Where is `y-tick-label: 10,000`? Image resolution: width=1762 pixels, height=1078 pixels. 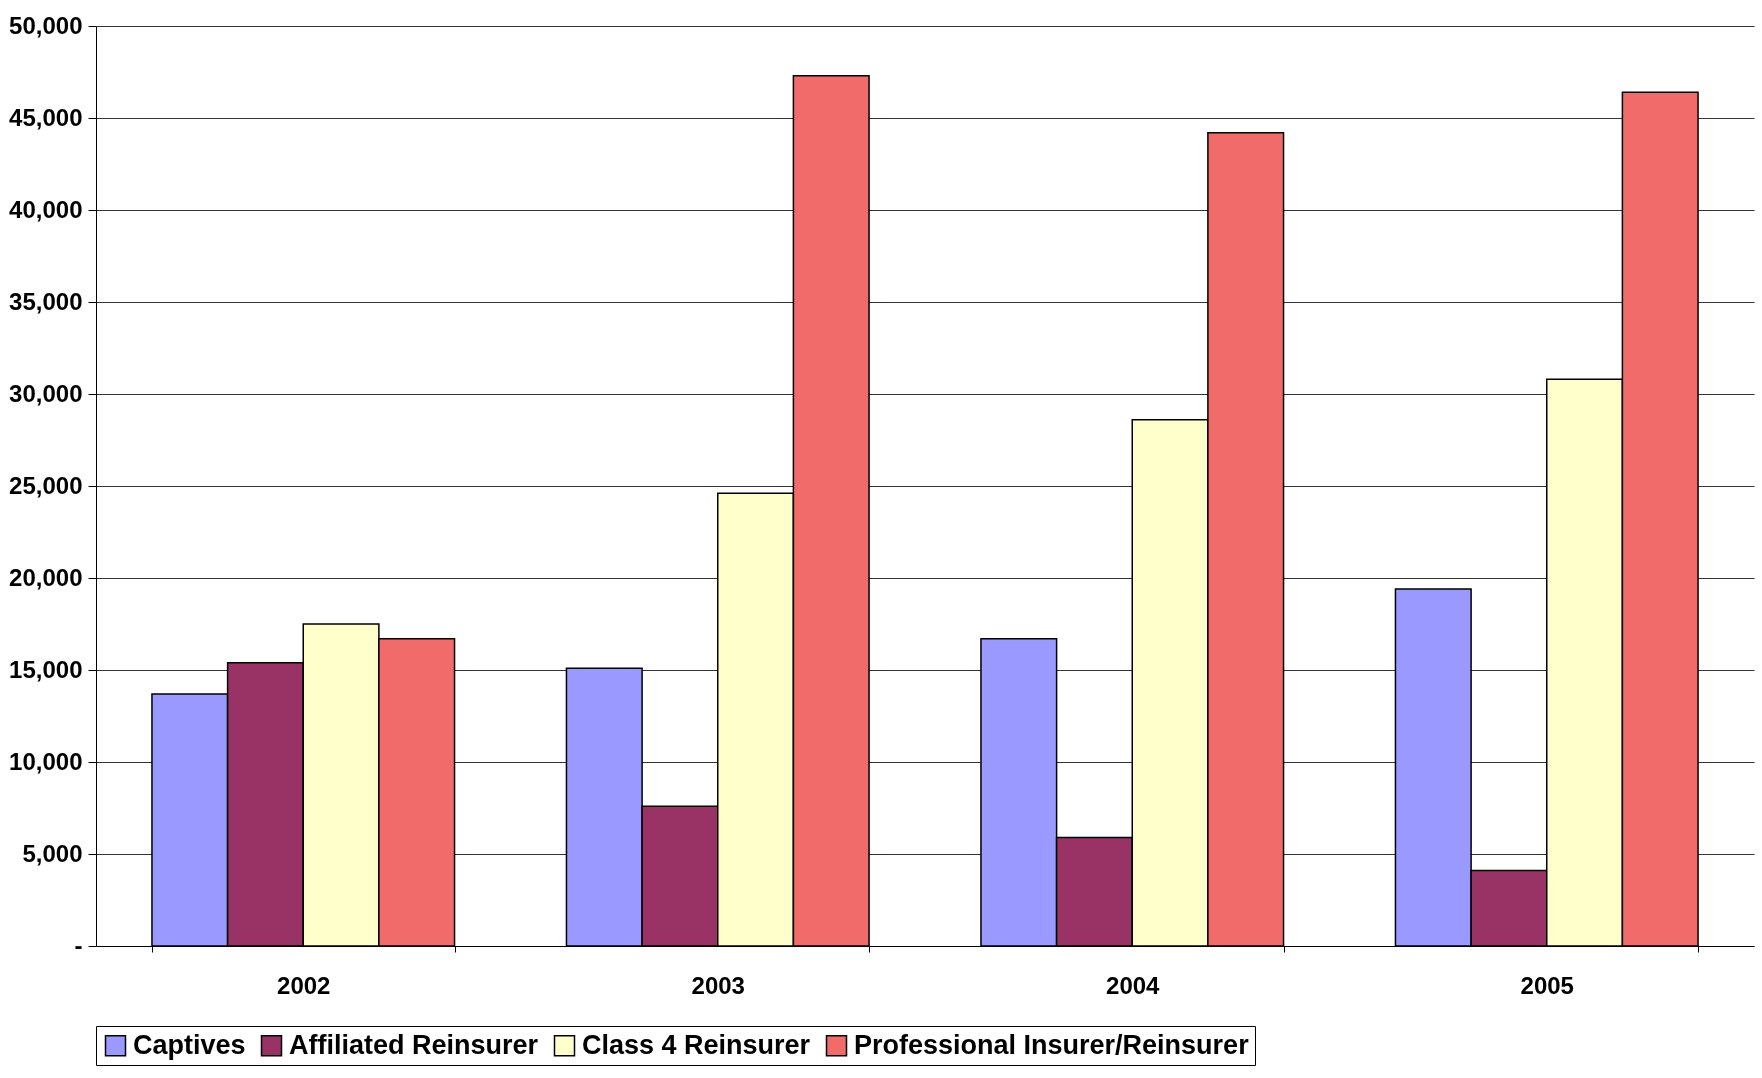 y-tick-label: 10,000 is located at coordinates (46, 761).